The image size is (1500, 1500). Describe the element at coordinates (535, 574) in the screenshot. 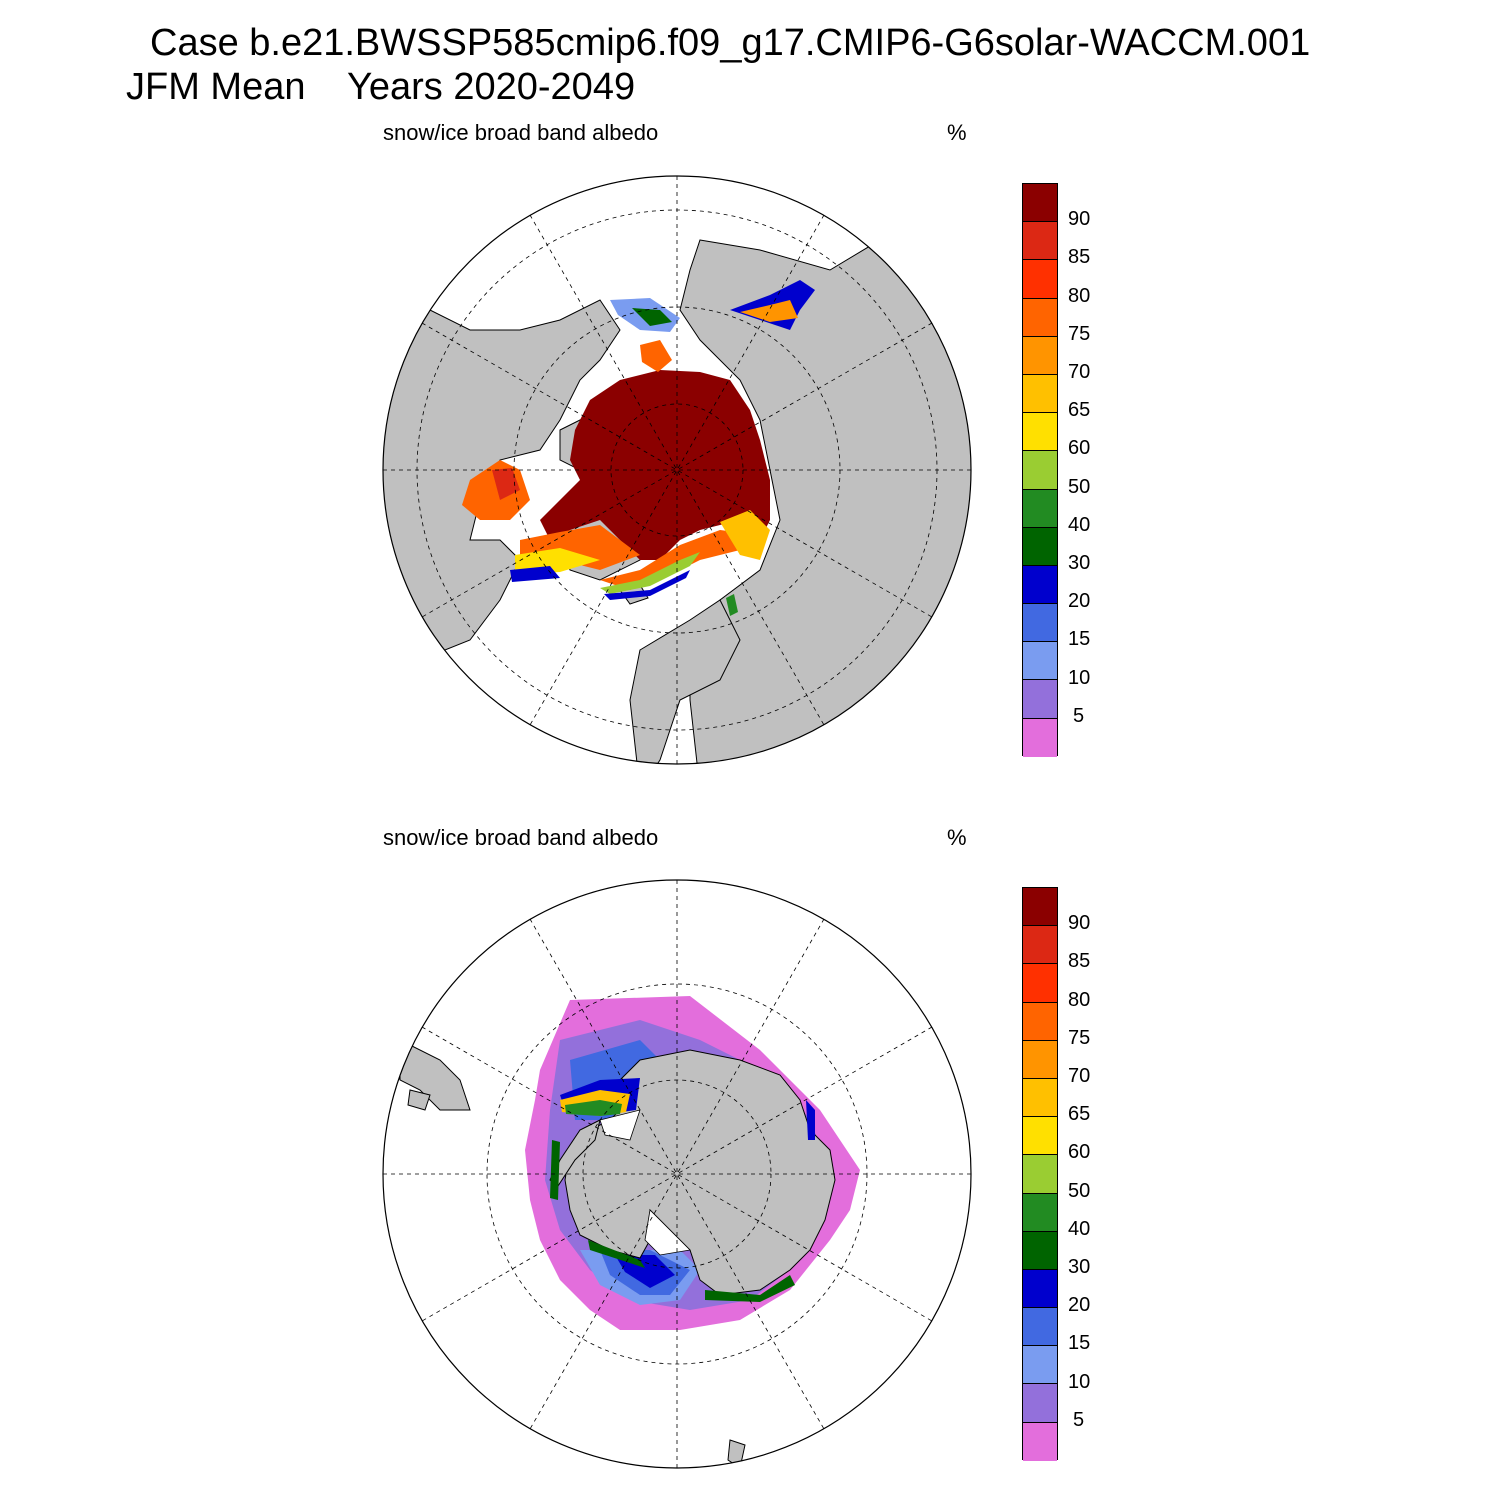

I see `baffin-ice-edge-blue` at that location.